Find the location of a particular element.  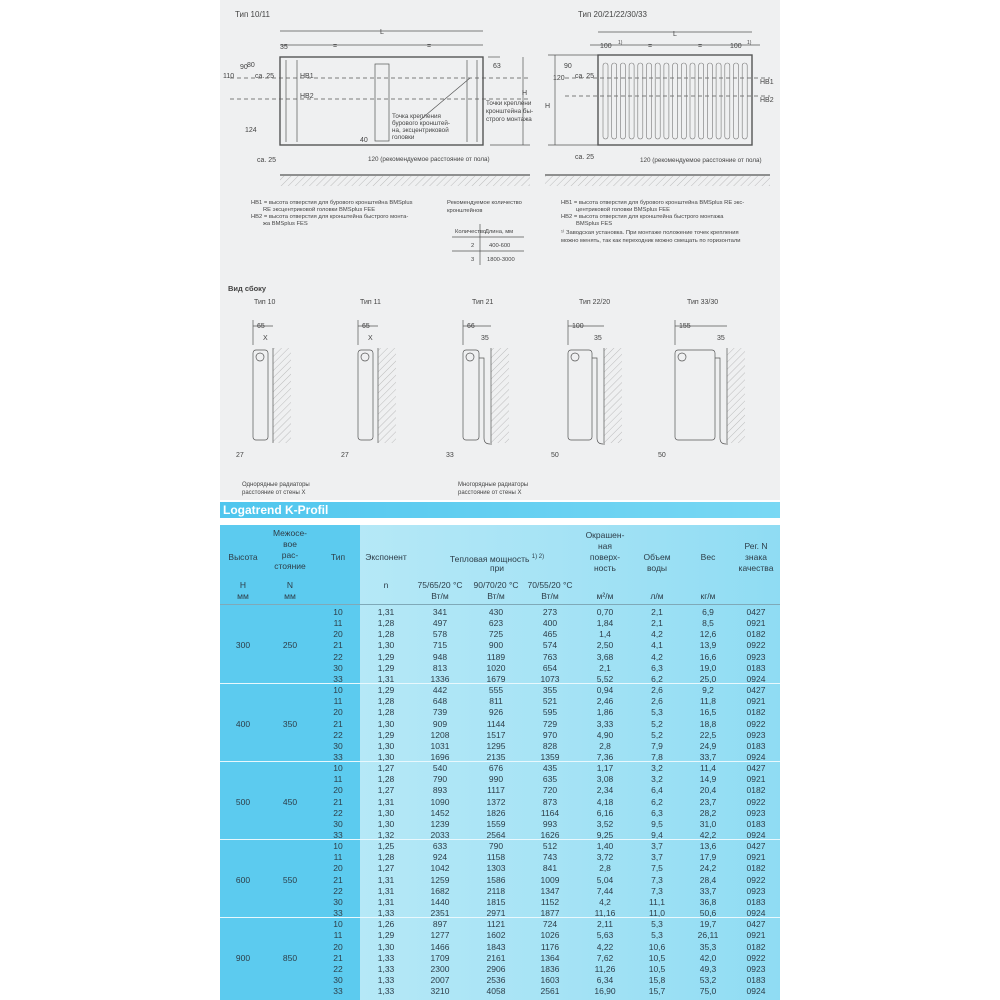

table-cell: 5,2 is located at coordinates (657, 723).